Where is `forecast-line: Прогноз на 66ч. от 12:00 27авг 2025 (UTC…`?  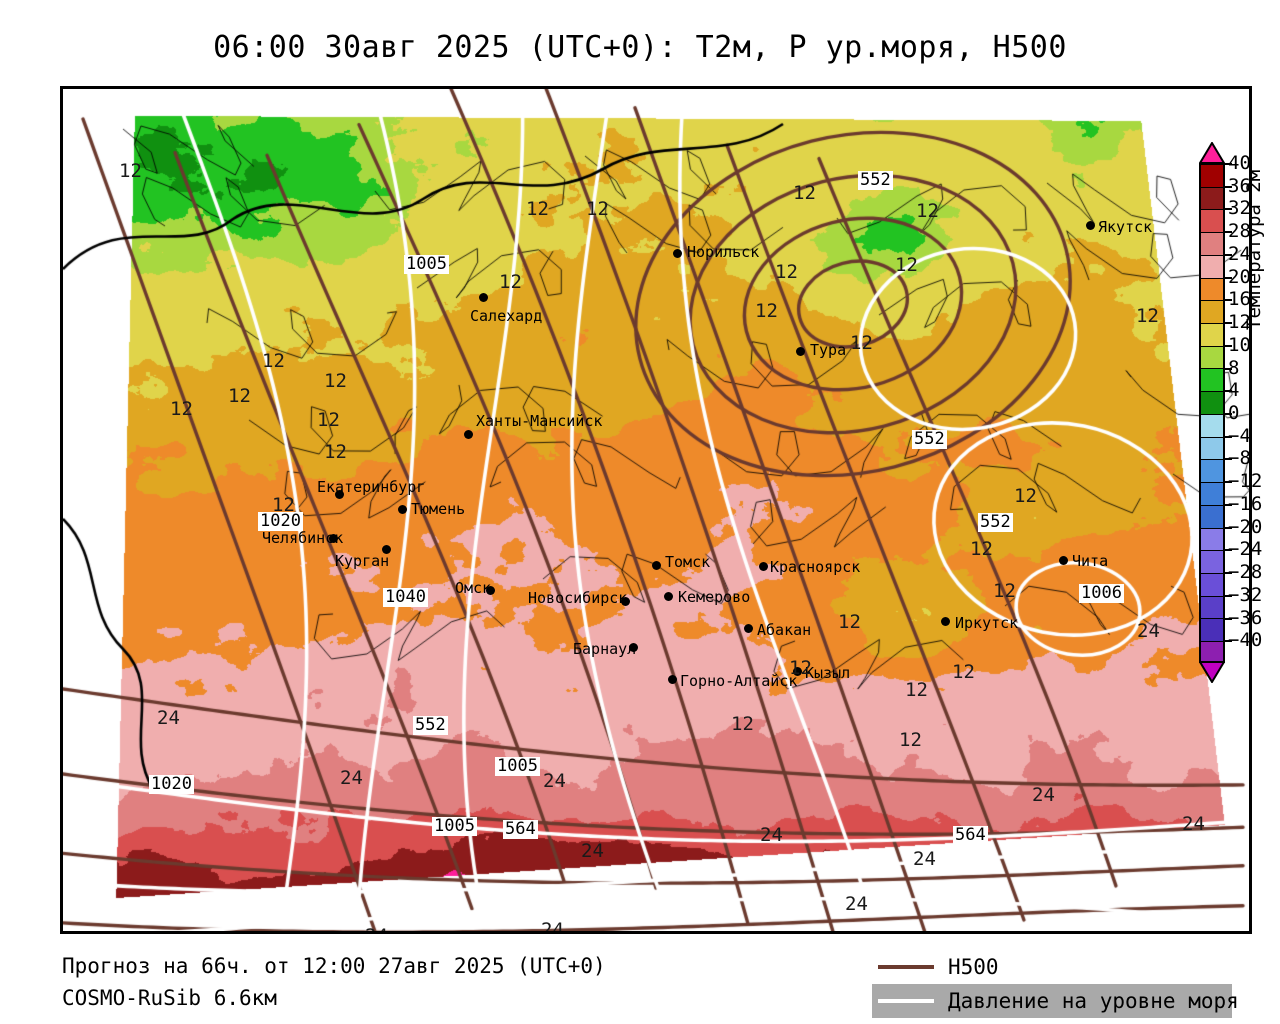 forecast-line: Прогноз на 66ч. от 12:00 27авг 2025 (UTC… is located at coordinates (334, 966).